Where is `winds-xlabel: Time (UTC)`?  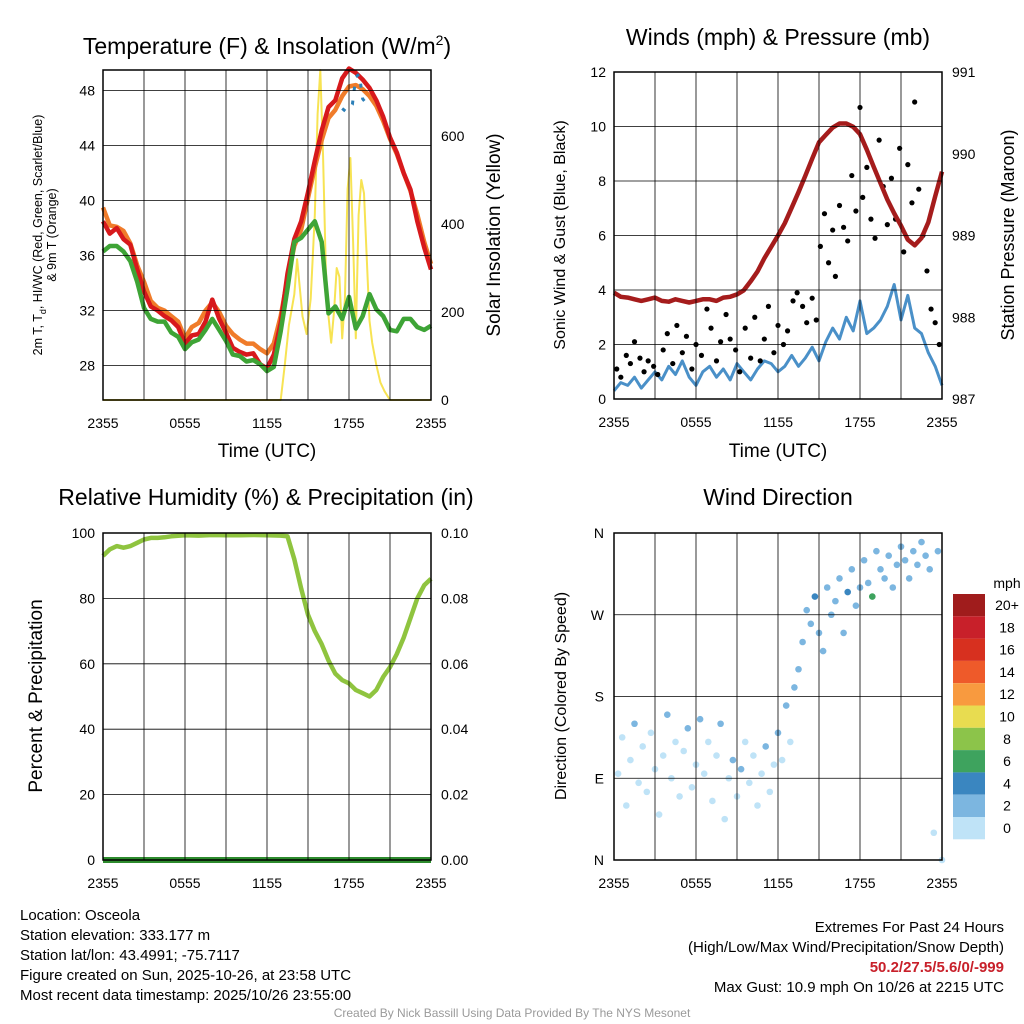
winds-xlabel: Time (UTC) is located at coordinates (778, 451).